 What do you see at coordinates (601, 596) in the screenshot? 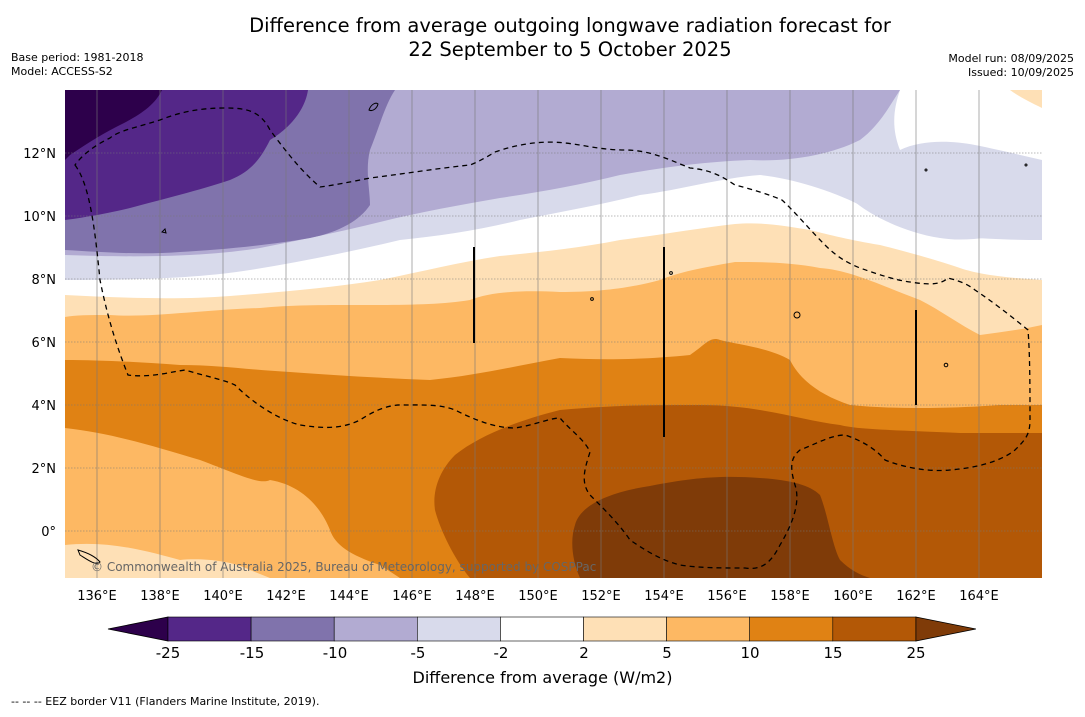
I see `lon-label: 152°E` at bounding box center [601, 596].